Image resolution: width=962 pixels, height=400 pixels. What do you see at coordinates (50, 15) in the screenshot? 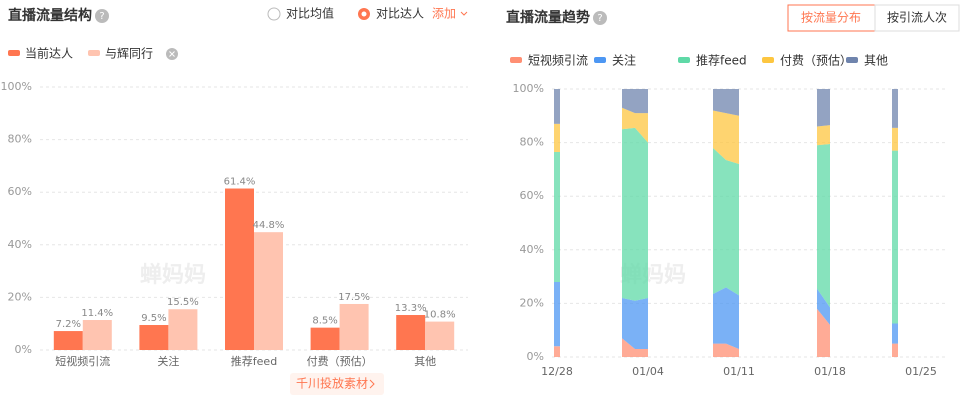
I see `panel-title: 直播流量结构` at bounding box center [50, 15].